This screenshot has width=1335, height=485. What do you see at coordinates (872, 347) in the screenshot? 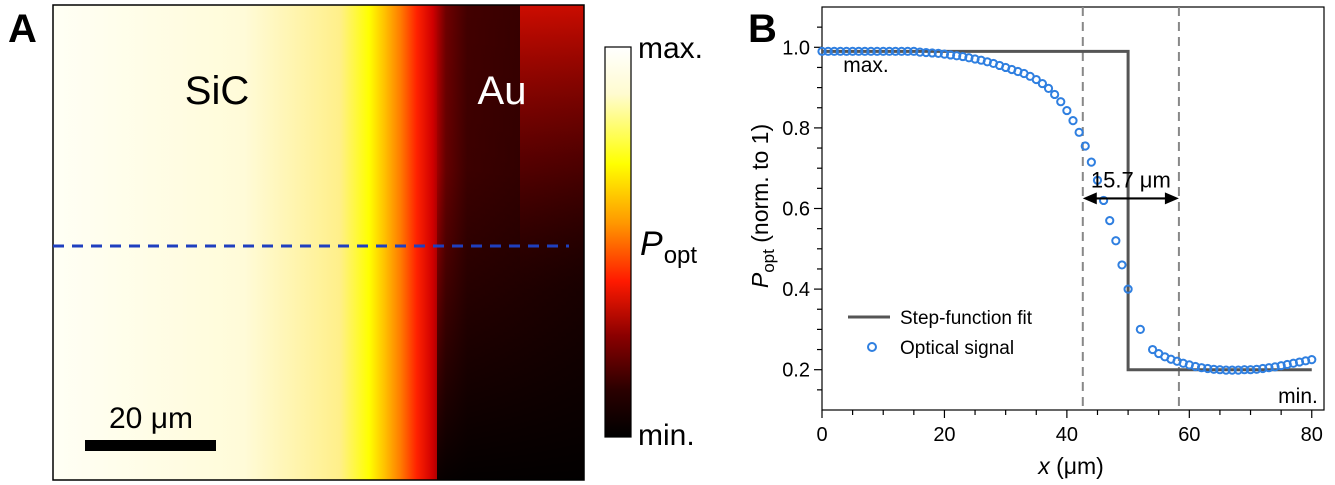
I see `legend-optical-marker` at bounding box center [872, 347].